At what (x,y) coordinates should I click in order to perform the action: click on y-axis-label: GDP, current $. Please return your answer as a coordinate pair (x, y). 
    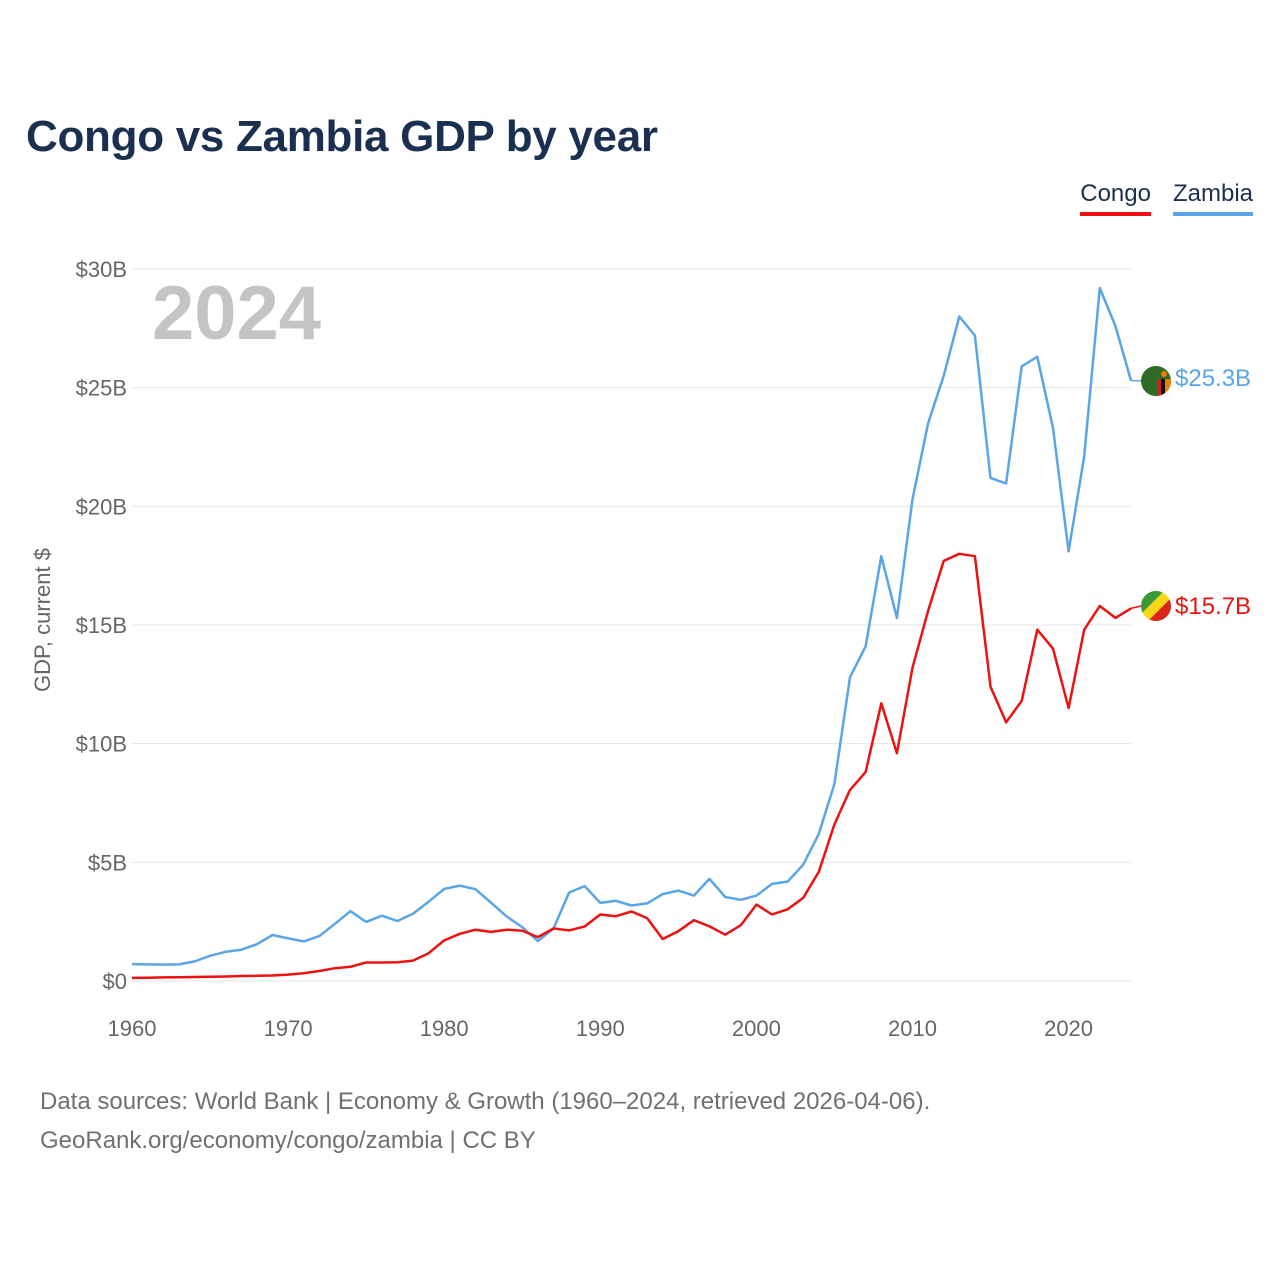
    Looking at the image, I should click on (42, 620).